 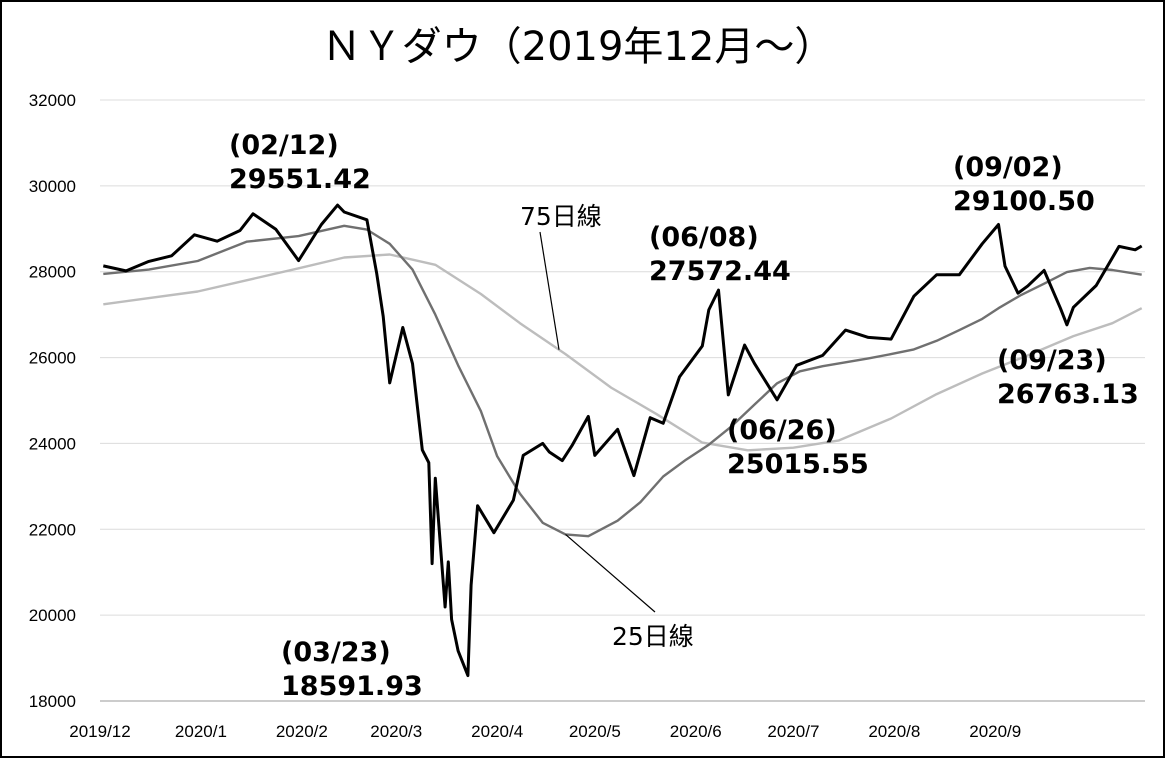 What do you see at coordinates (99, 731) in the screenshot?
I see `x-tick-label: 2019/12` at bounding box center [99, 731].